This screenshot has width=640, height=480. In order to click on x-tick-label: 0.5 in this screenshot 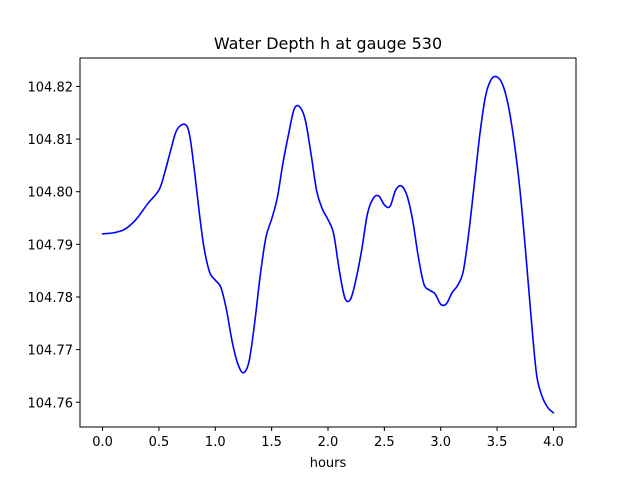, I will do `click(159, 442)`.